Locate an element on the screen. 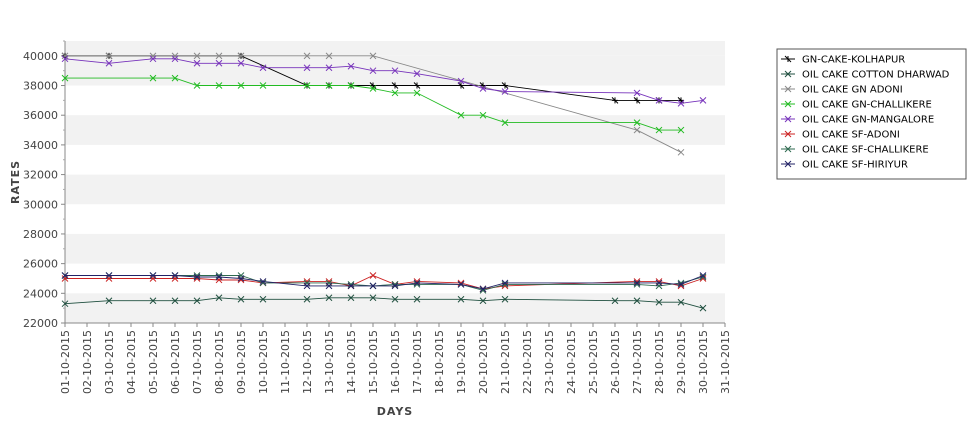  legend-label: OIL CAKE GN ADONI is located at coordinates (852, 90).